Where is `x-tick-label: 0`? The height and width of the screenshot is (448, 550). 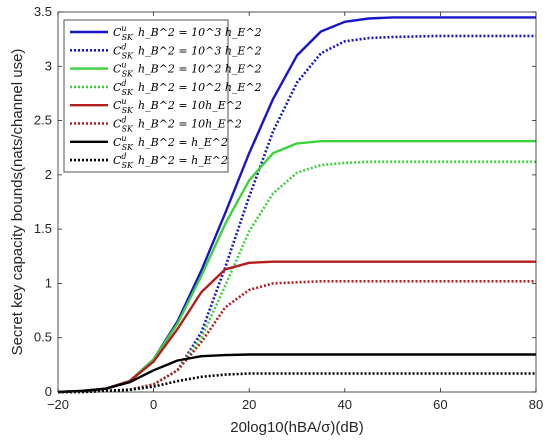
x-tick-label: 0 is located at coordinates (153, 404).